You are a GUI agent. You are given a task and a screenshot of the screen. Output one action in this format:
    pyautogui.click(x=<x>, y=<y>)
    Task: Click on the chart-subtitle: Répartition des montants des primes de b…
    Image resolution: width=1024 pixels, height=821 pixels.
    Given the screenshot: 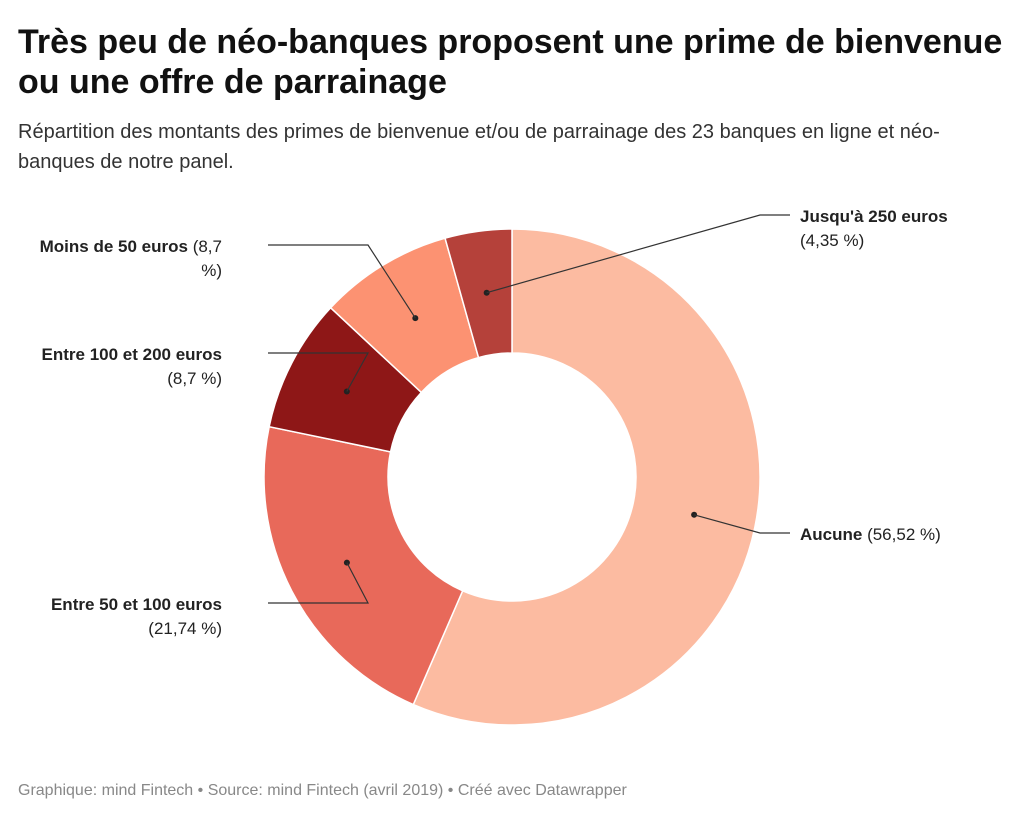 What is the action you would take?
    pyautogui.click(x=479, y=147)
    